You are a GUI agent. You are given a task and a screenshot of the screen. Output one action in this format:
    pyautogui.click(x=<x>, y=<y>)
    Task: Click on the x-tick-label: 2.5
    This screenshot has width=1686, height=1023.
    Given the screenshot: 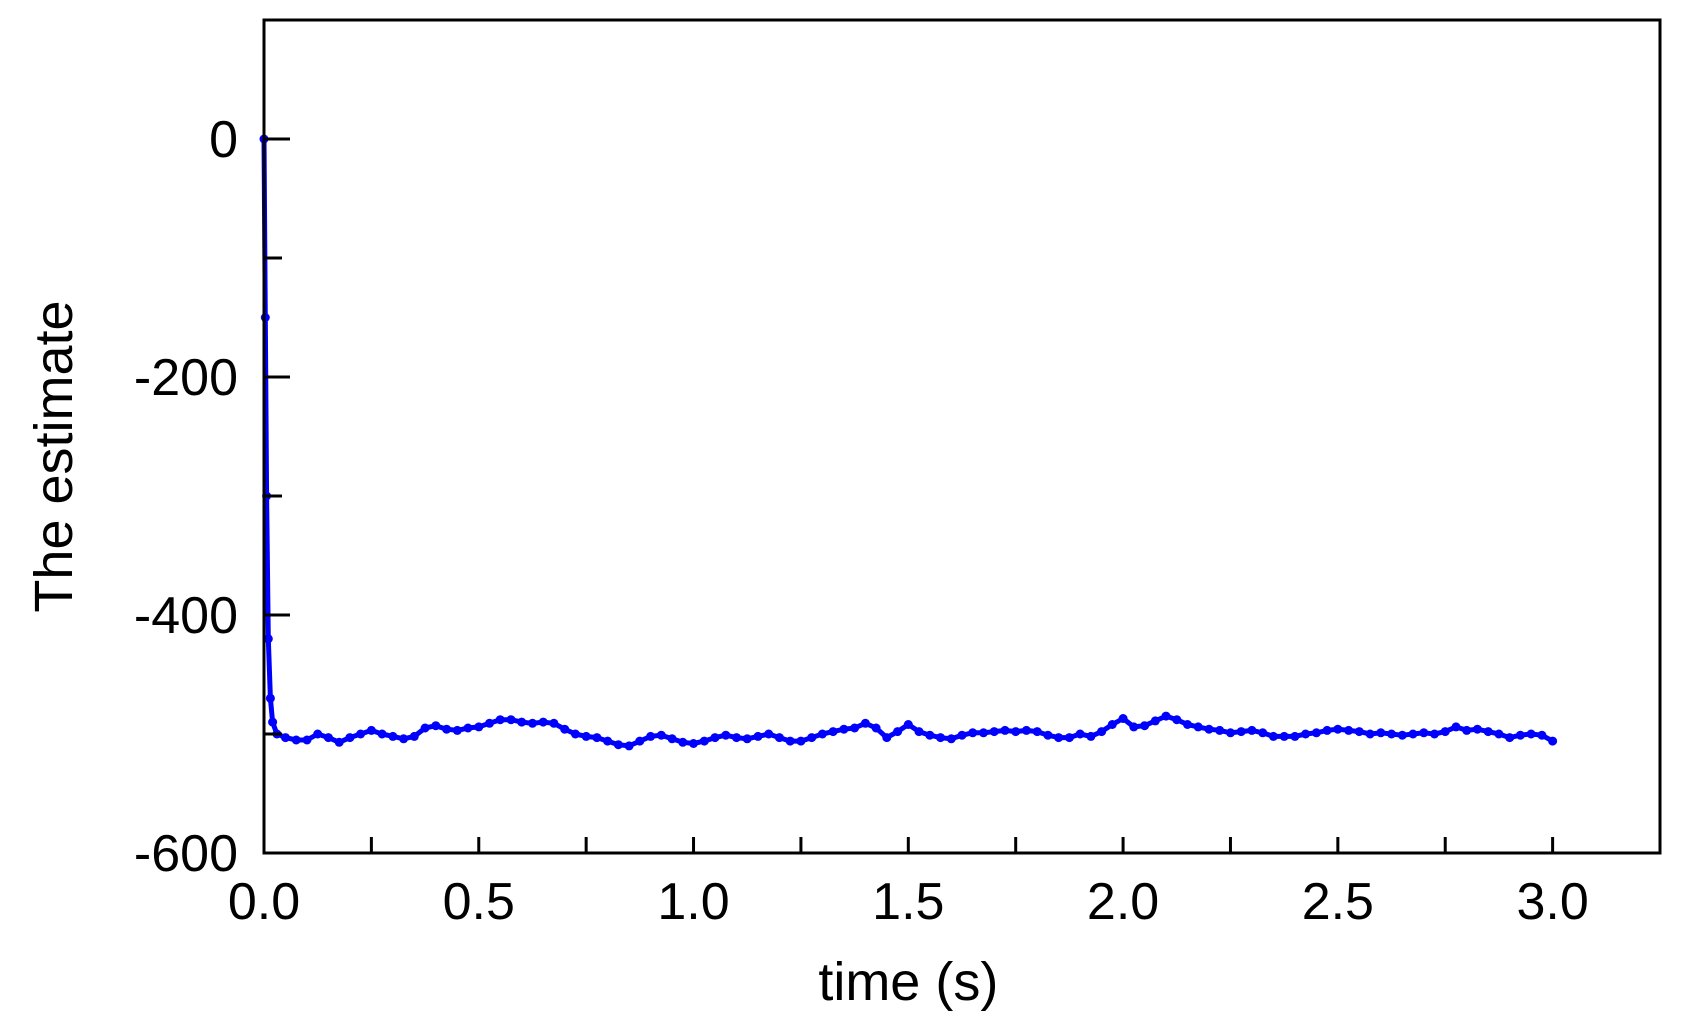 What is the action you would take?
    pyautogui.click(x=1338, y=902)
    